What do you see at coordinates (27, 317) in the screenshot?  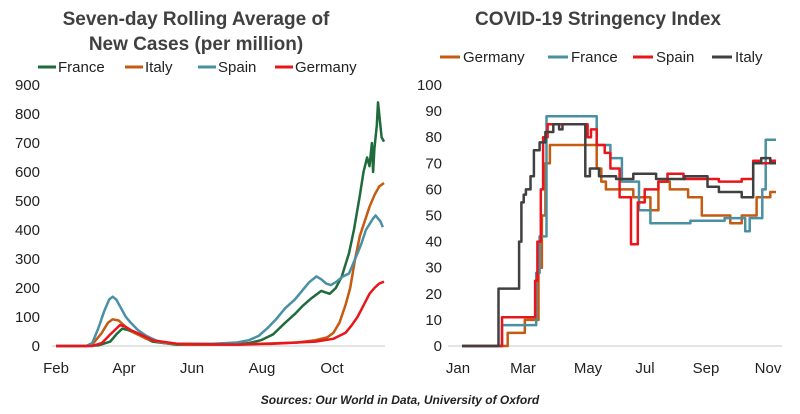 I see `y-tick-label-cases-100: 100` at bounding box center [27, 317].